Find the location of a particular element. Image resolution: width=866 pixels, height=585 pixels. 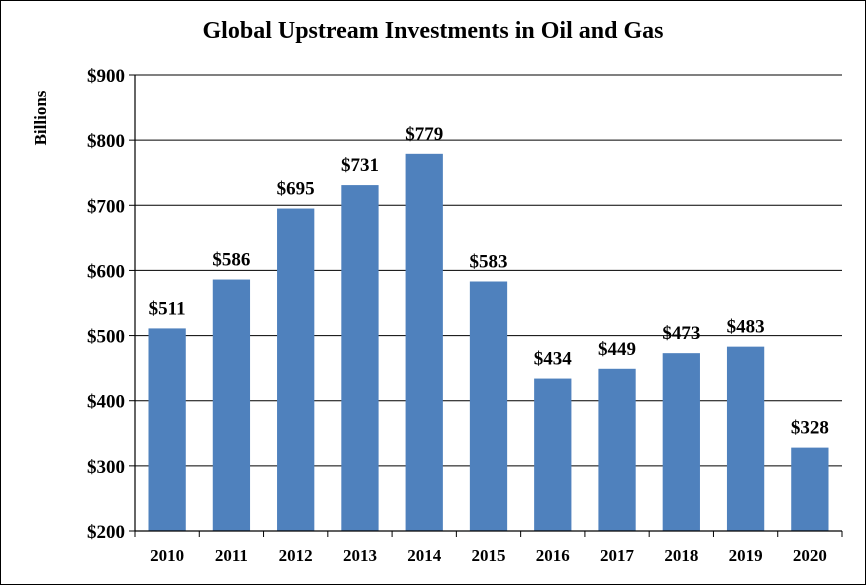

y-tick-label: $800 is located at coordinates (106, 141).